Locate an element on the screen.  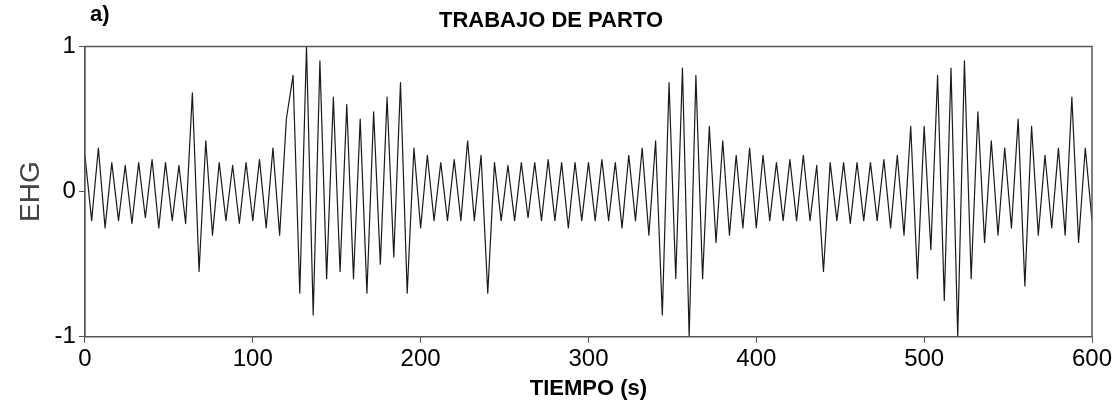
y-tick-label: 0 is located at coordinates (69, 190).